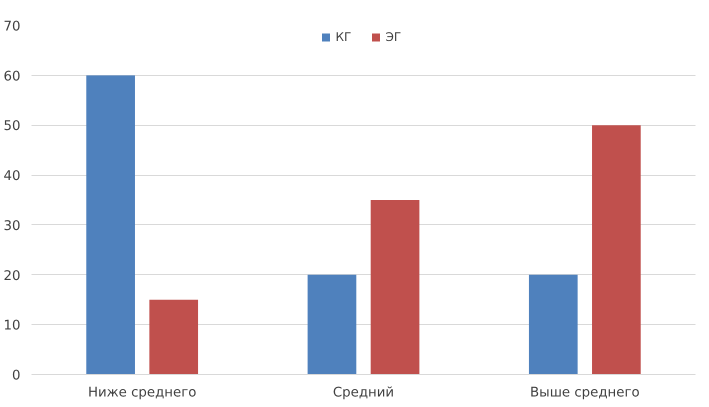 This screenshot has height=407, width=709. What do you see at coordinates (12, 126) in the screenshot?
I see `y-tick-label: 50` at bounding box center [12, 126].